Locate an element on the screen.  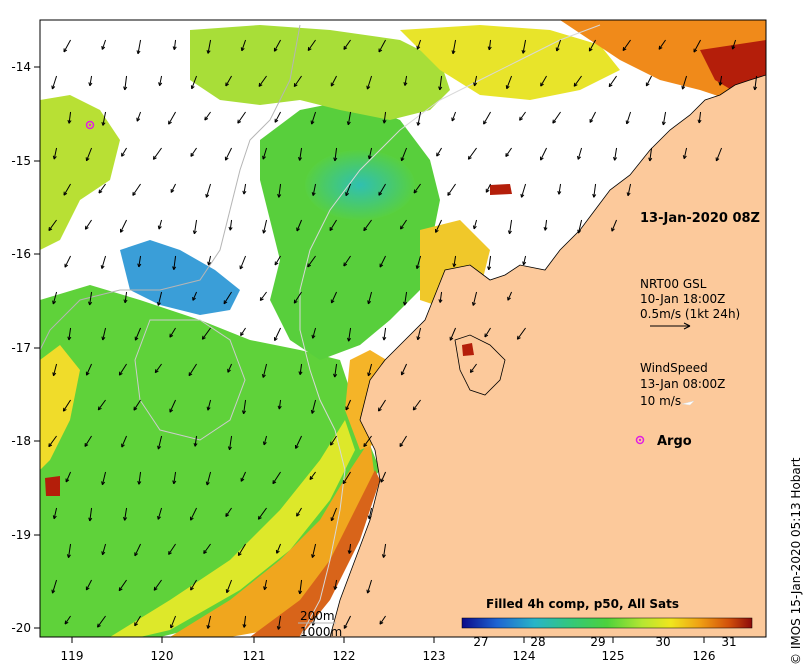
y-tick-label: -15 is located at coordinates (21, 161).